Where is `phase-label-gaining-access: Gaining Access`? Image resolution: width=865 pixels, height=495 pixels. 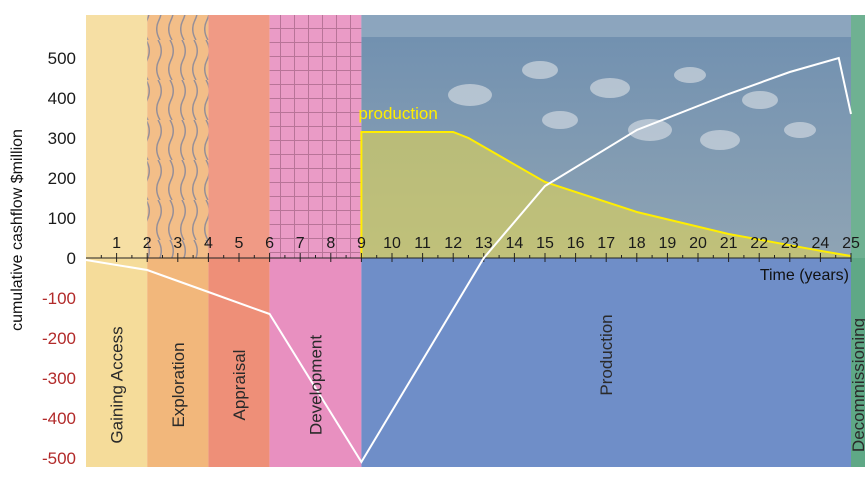 phase-label-gaining-access: Gaining Access is located at coordinates (117, 384).